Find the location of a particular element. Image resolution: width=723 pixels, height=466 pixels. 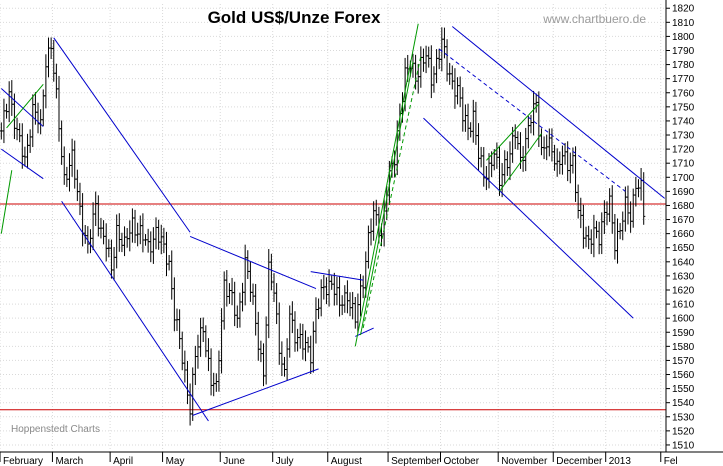

y-tick-label: 1540 is located at coordinates (683, 403).